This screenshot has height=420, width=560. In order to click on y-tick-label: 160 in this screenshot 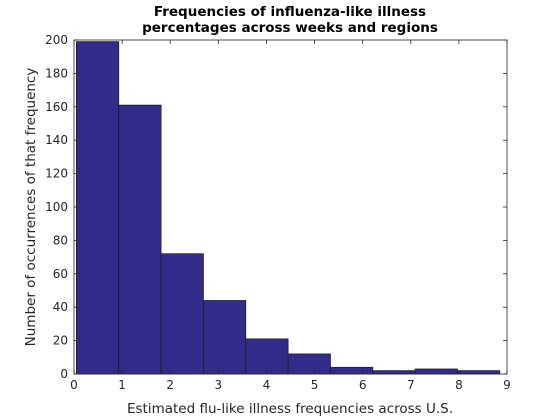, I will do `click(56, 107)`.